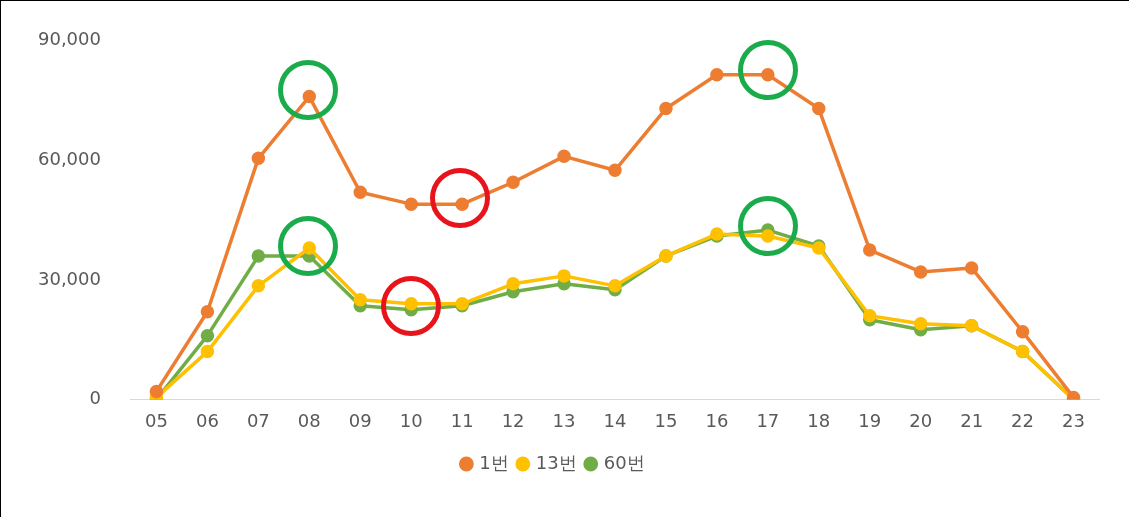 Image resolution: width=1129 pixels, height=517 pixels. Describe the element at coordinates (1023, 420) in the screenshot. I see `x-tick-label: 22` at that location.